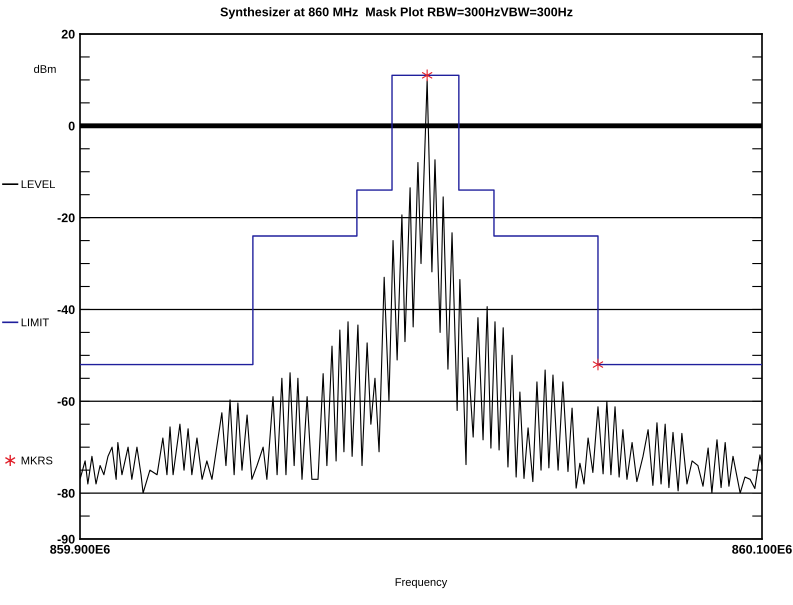  I want to click on chart-title: Synthesizer at 860 MHz Mask Plot RBW=300HzVBW=300Hz, so click(396, 13).